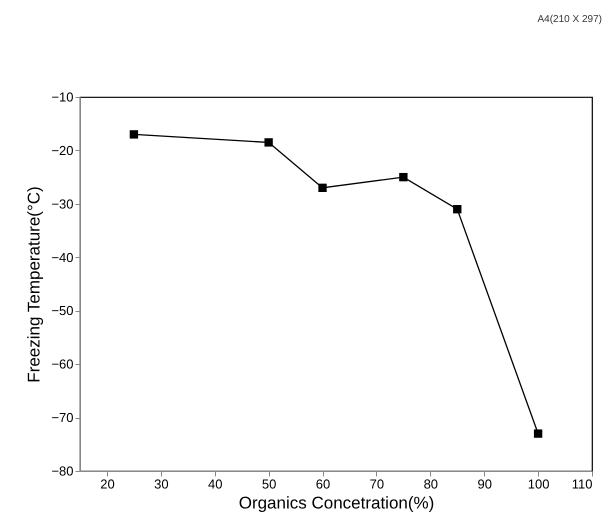 The height and width of the screenshot is (516, 614). Describe the element at coordinates (34, 284) in the screenshot. I see `y-axis-title: Freezing Temperature(°C)` at that location.